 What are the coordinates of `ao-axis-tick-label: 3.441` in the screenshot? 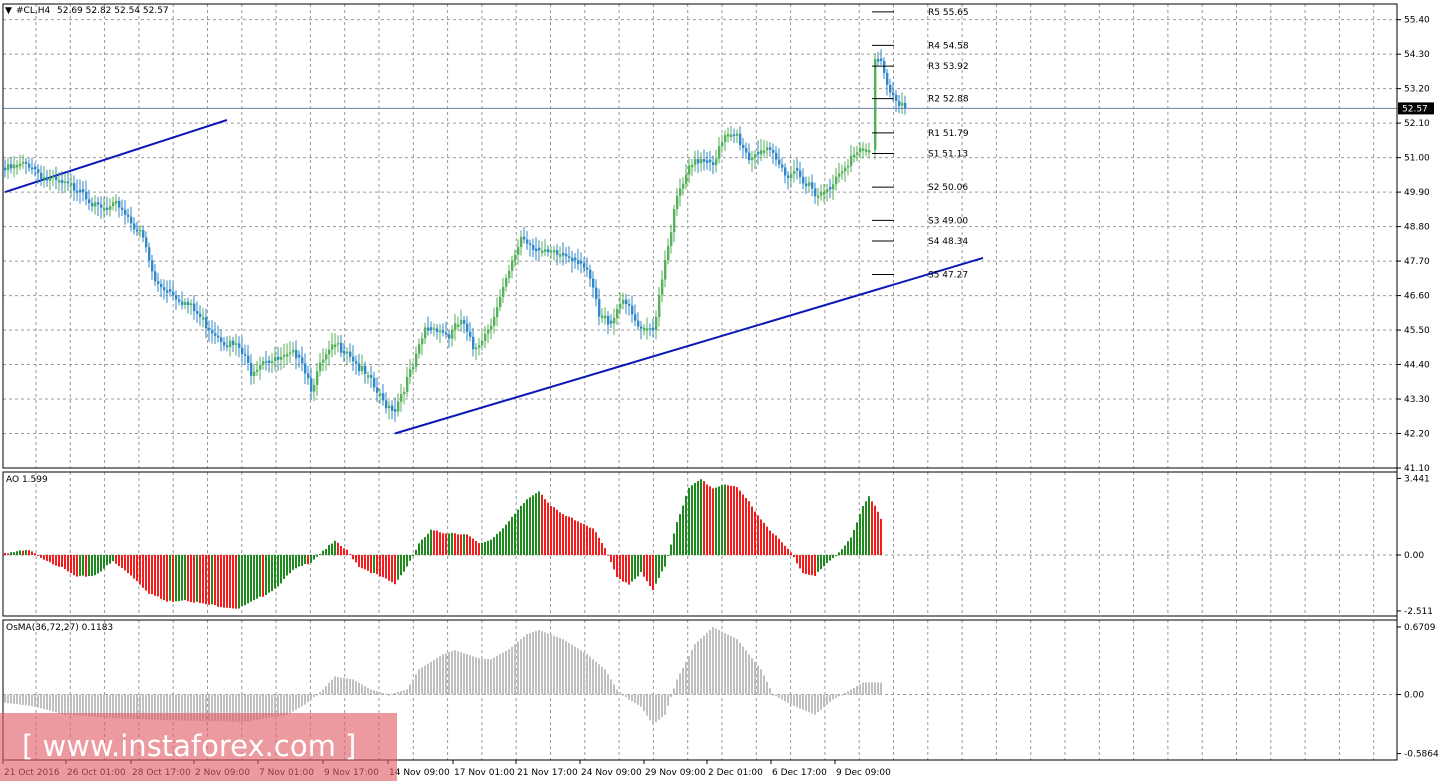 It's located at (1417, 479).